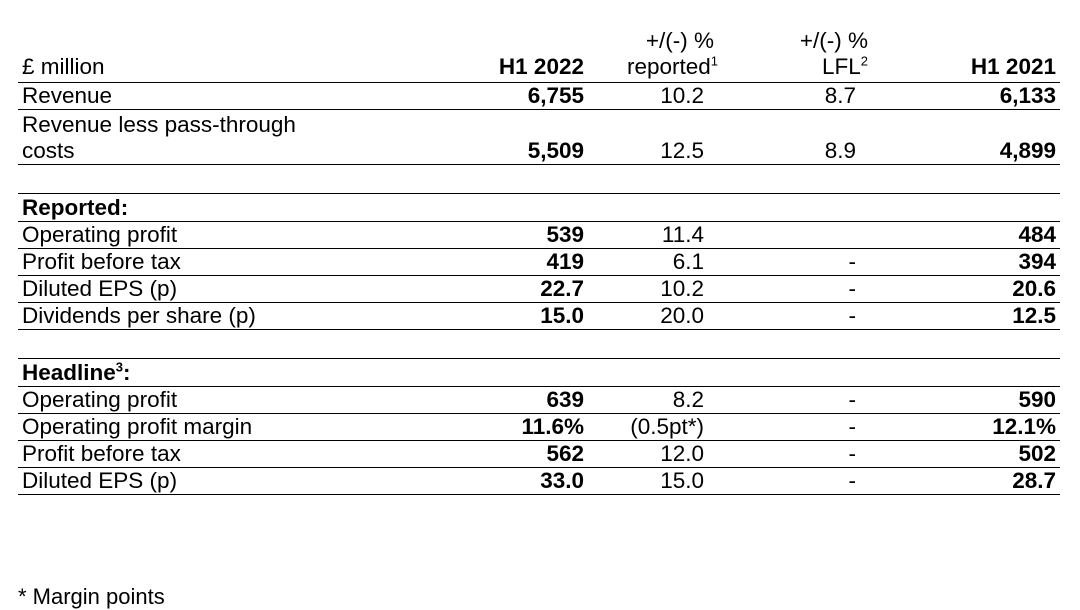 Image resolution: width=1080 pixels, height=610 pixels. Describe the element at coordinates (864, 61) in the screenshot. I see `footnote-marker-2: 2` at that location.